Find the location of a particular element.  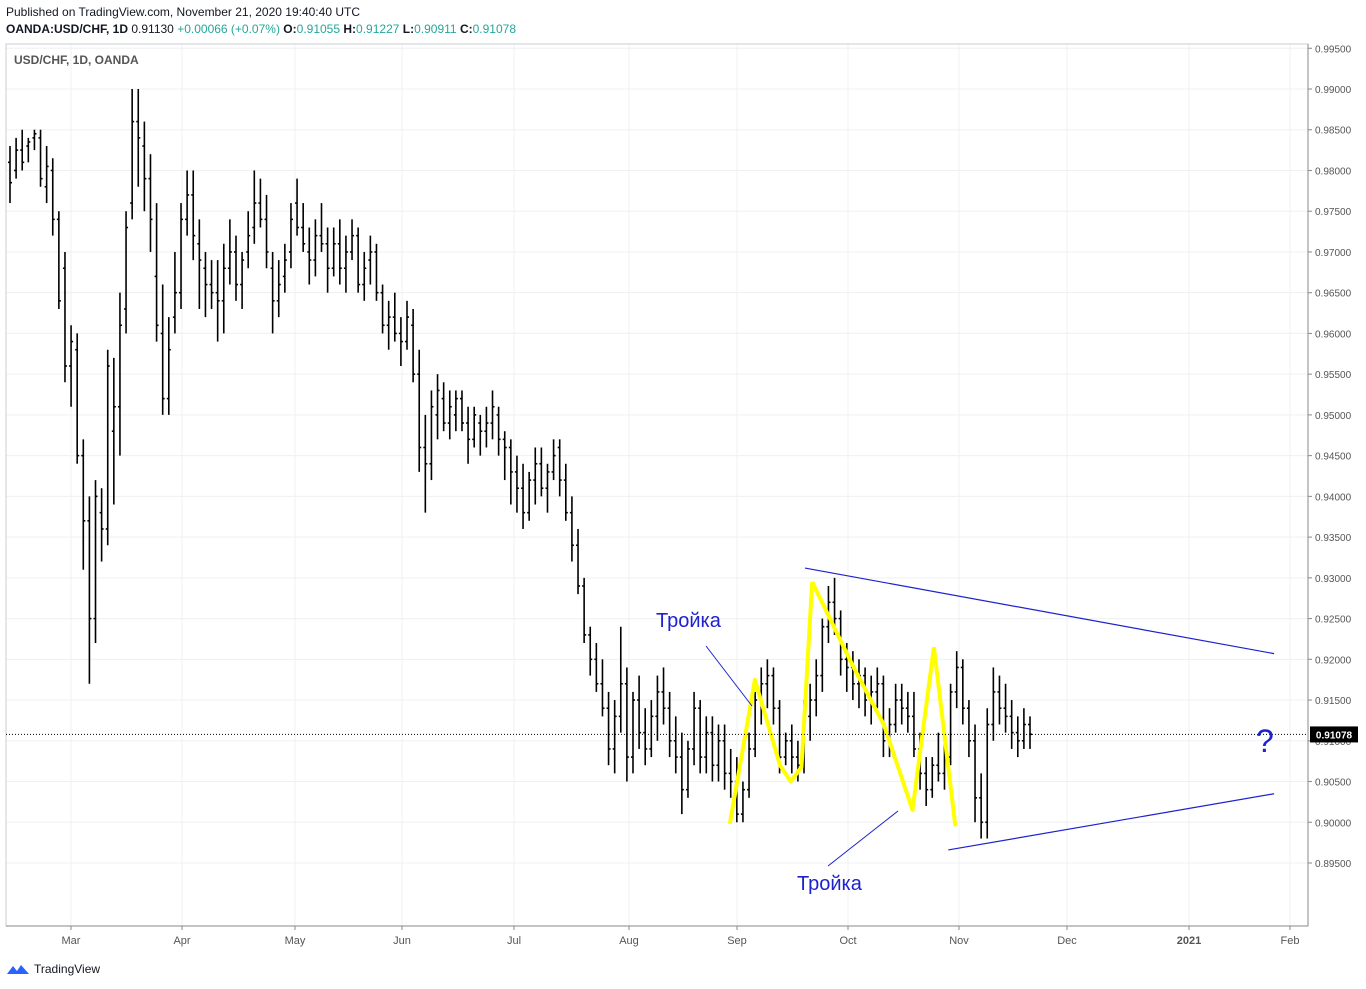

last-price: 0.91130 is located at coordinates (152, 29).